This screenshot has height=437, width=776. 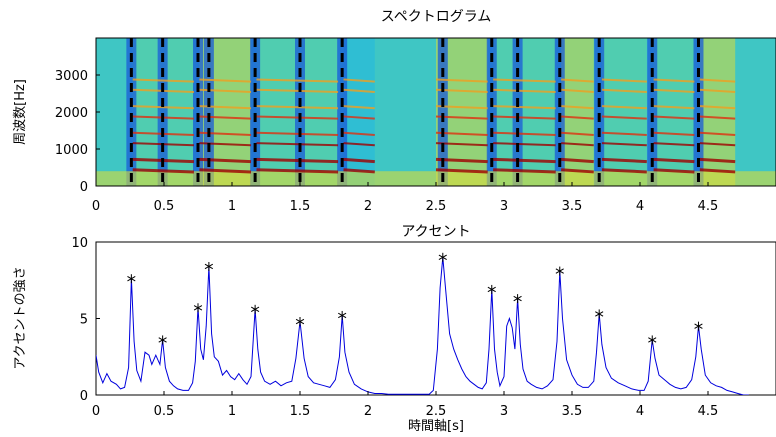 What do you see at coordinates (84, 320) in the screenshot?
I see `accent-y-tick-label: 5` at bounding box center [84, 320].